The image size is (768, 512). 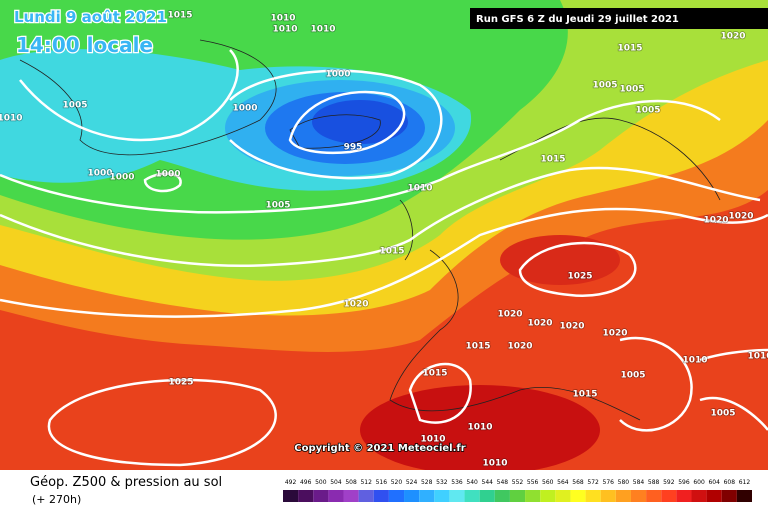 I want to click on scale-label: 584, so click(x=639, y=482).